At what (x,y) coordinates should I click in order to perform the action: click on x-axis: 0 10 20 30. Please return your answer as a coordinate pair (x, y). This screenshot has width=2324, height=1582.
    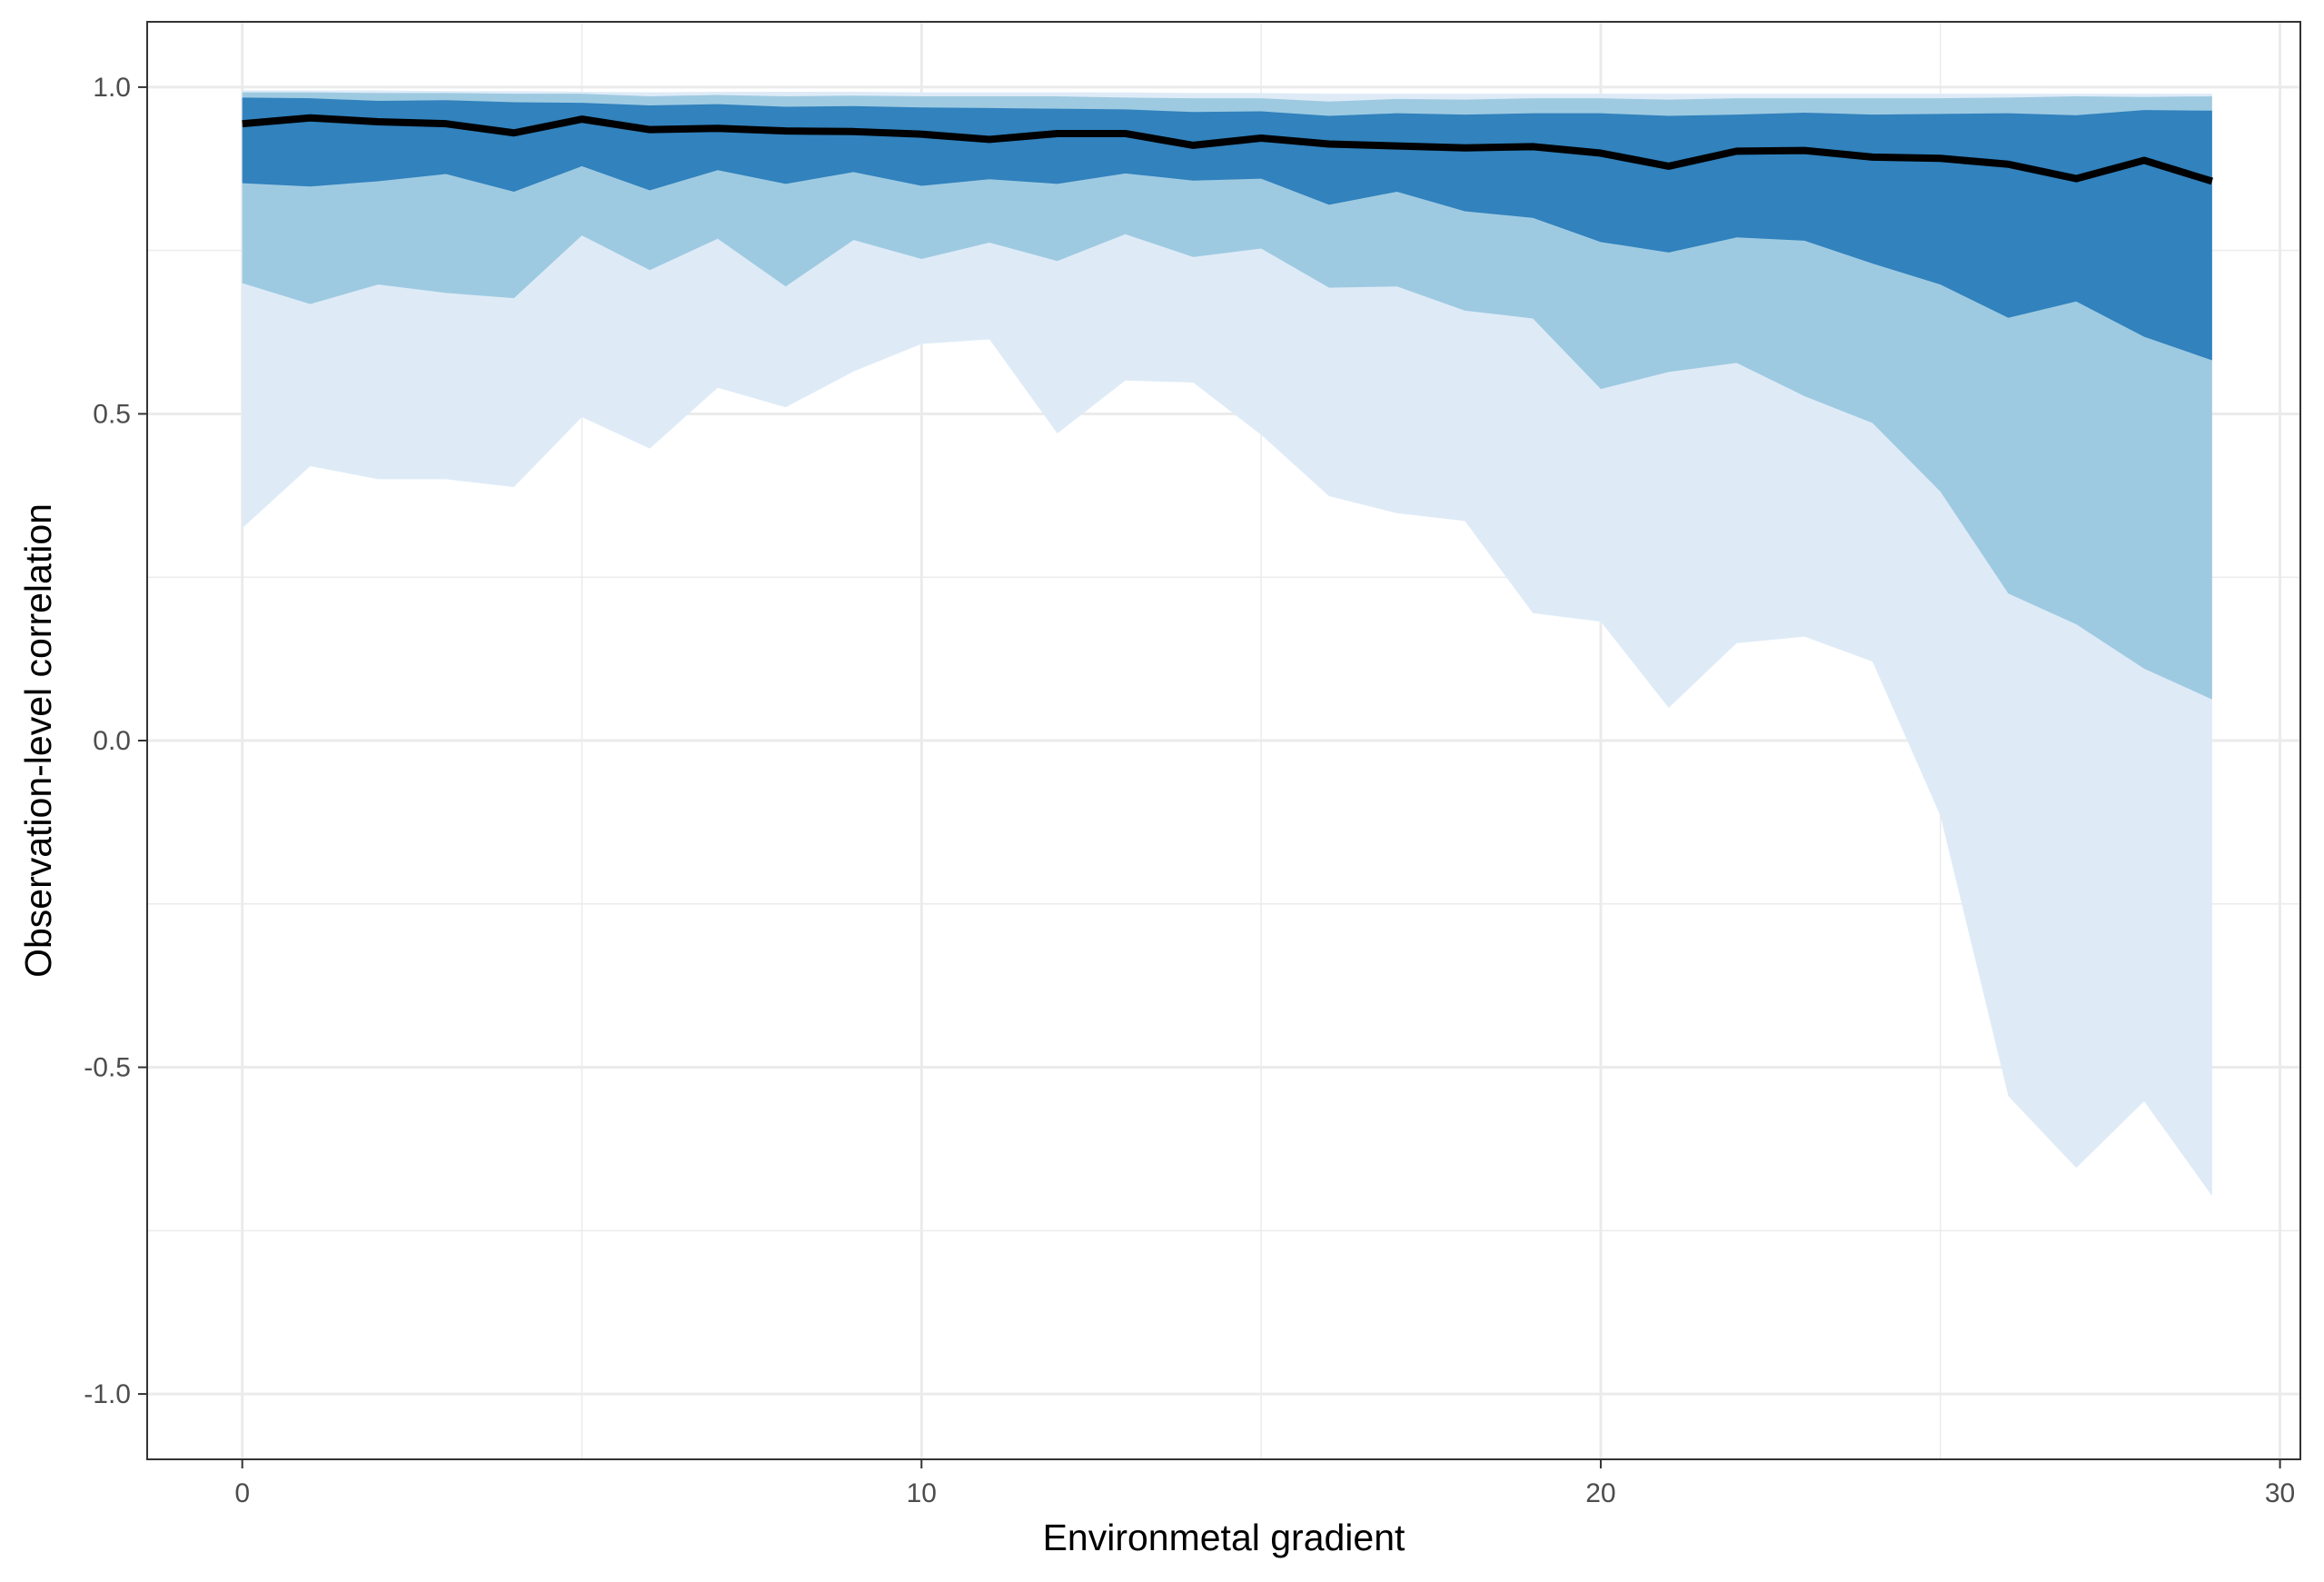
    Looking at the image, I should click on (1265, 1484).